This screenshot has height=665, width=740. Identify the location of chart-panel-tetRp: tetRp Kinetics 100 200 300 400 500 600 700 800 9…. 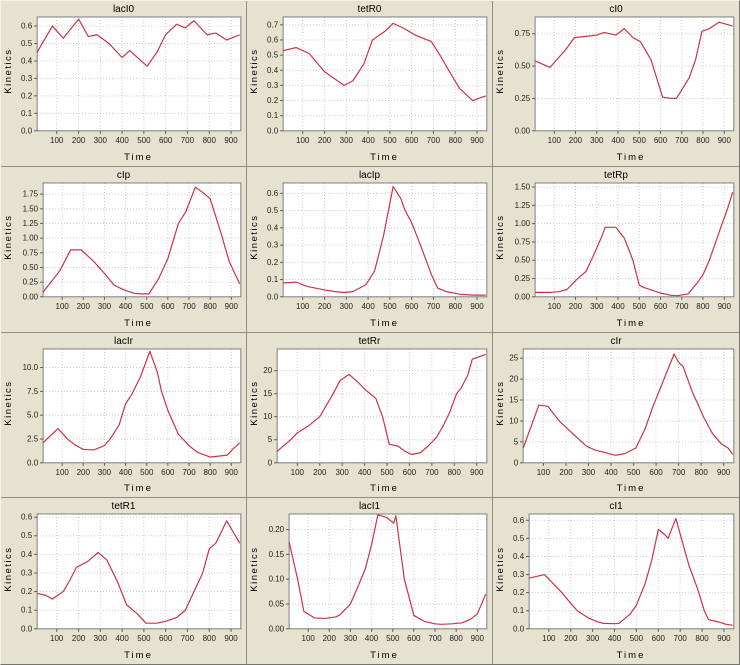
(616, 249).